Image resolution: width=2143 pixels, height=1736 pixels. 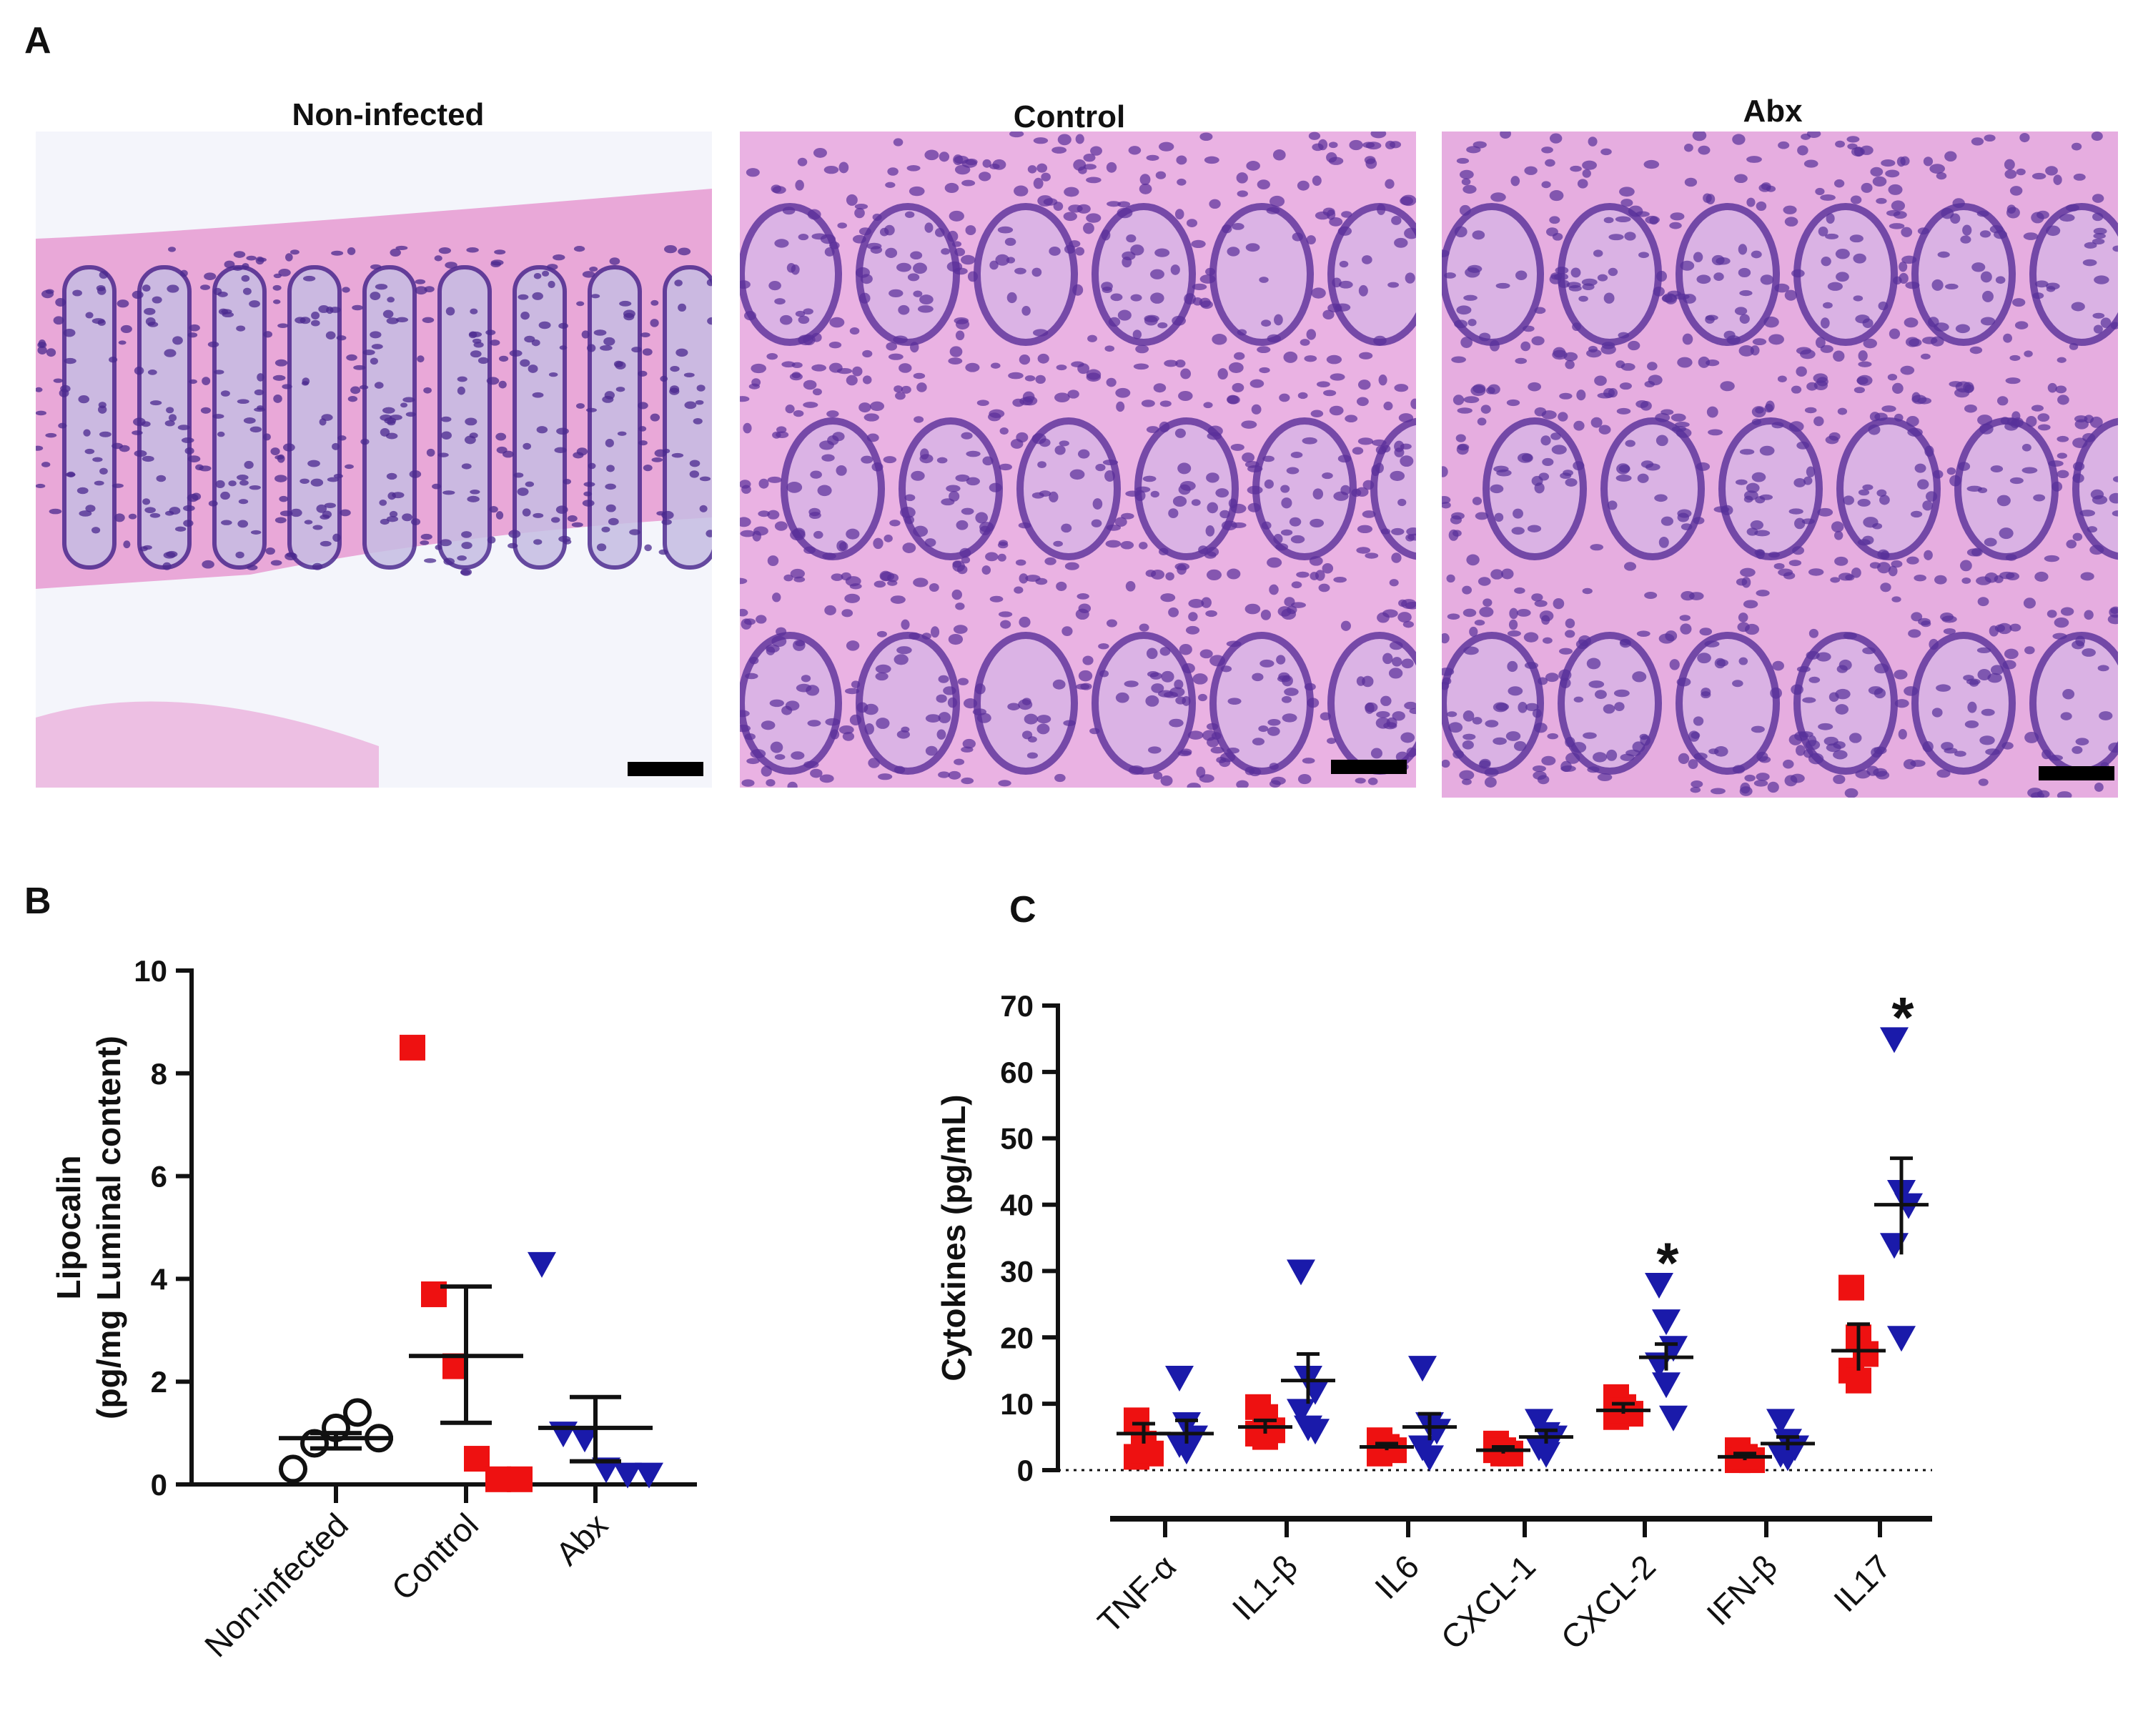 I want to click on y-tick-label: 50, so click(x=1017, y=1139).